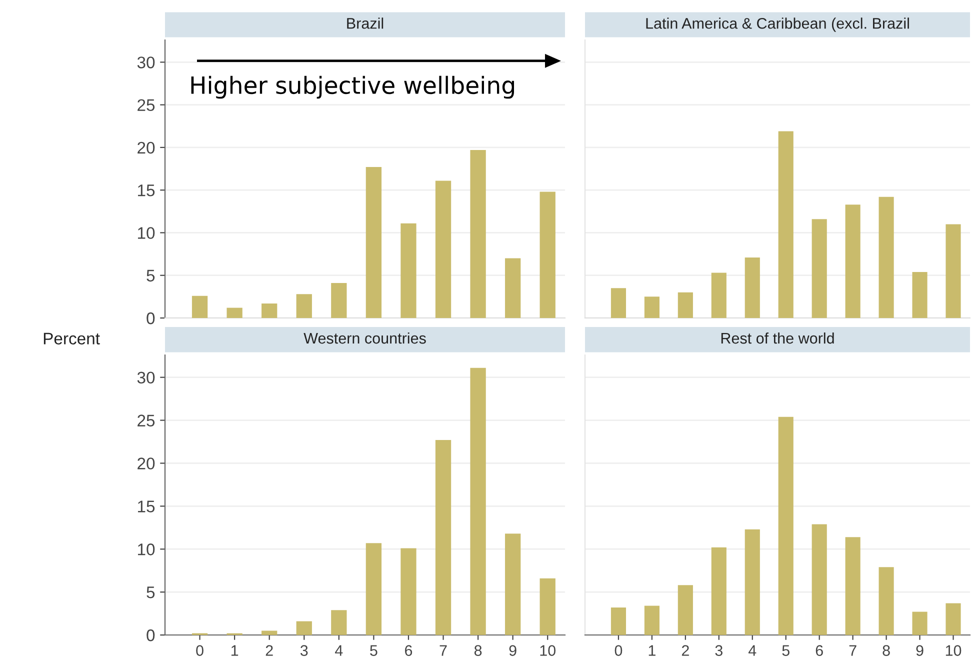 The image size is (978, 666). I want to click on chart-title: Latin America & Caribbean (excl. Brazil, so click(777, 25).